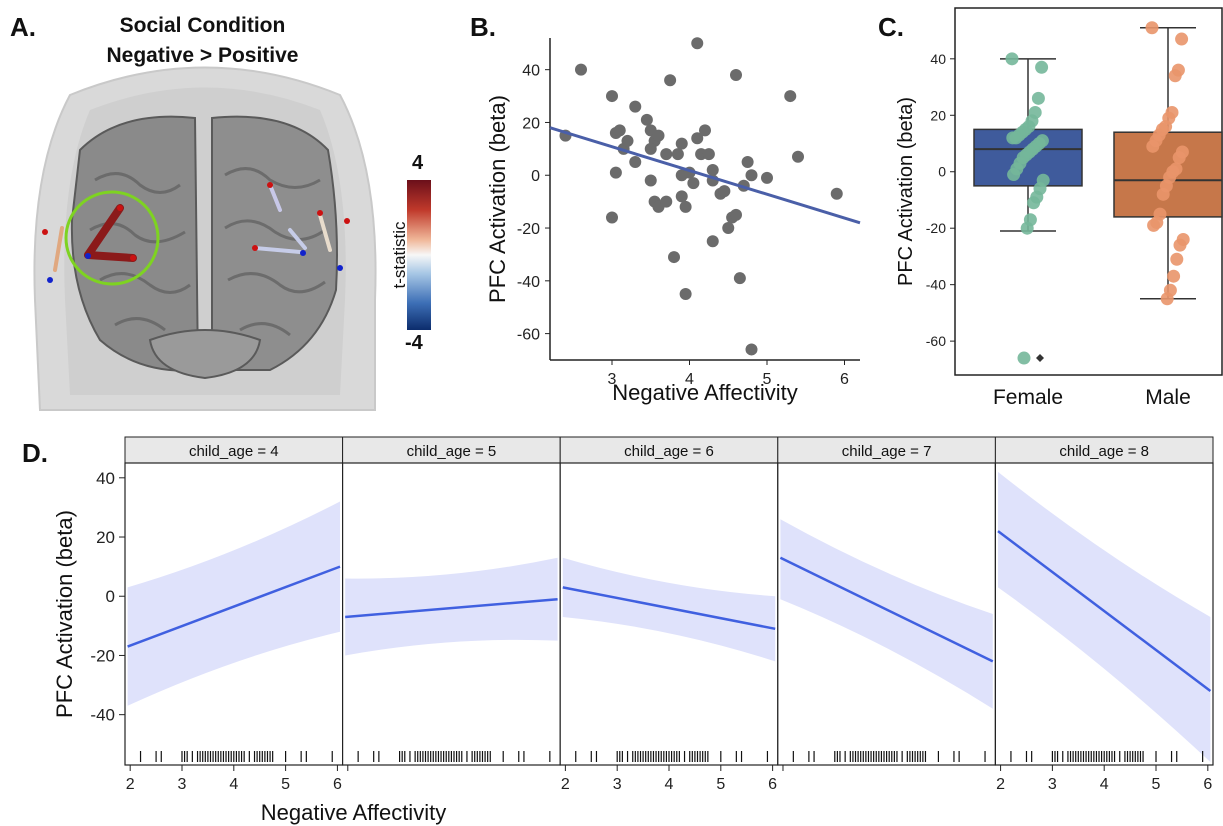  Describe the element at coordinates (887, 451) in the screenshot. I see `facet-strip-label: child_age = 7` at that location.